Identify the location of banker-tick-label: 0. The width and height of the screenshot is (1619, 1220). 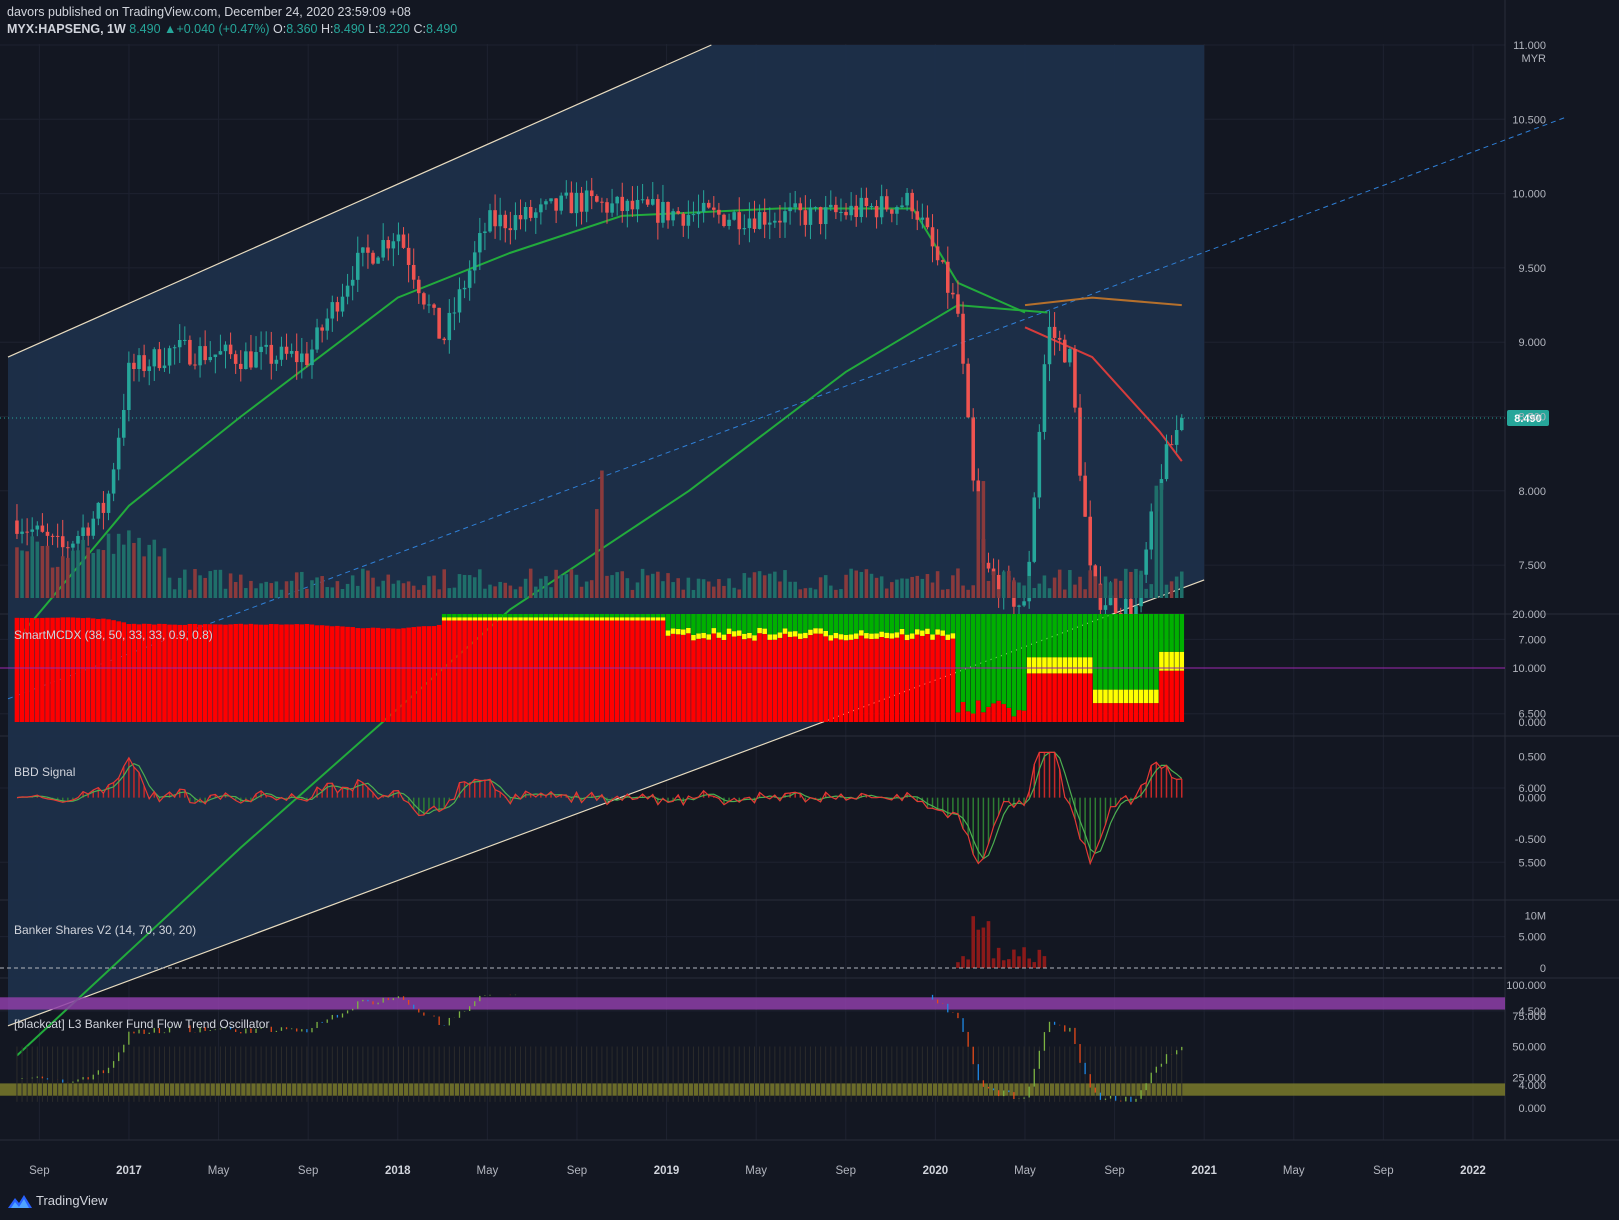
(1543, 969).